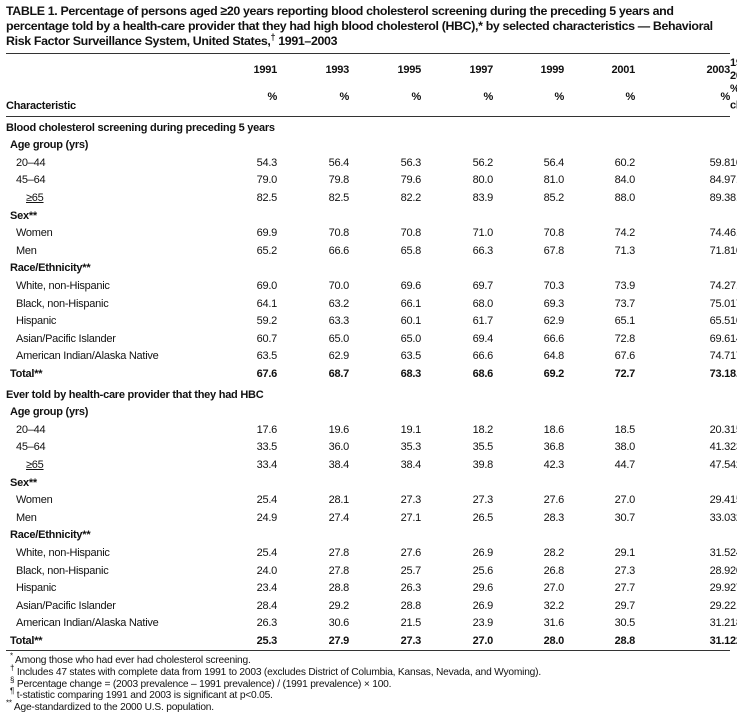  Describe the element at coordinates (625, 356) in the screenshot. I see `value-cell: 67.6` at that location.